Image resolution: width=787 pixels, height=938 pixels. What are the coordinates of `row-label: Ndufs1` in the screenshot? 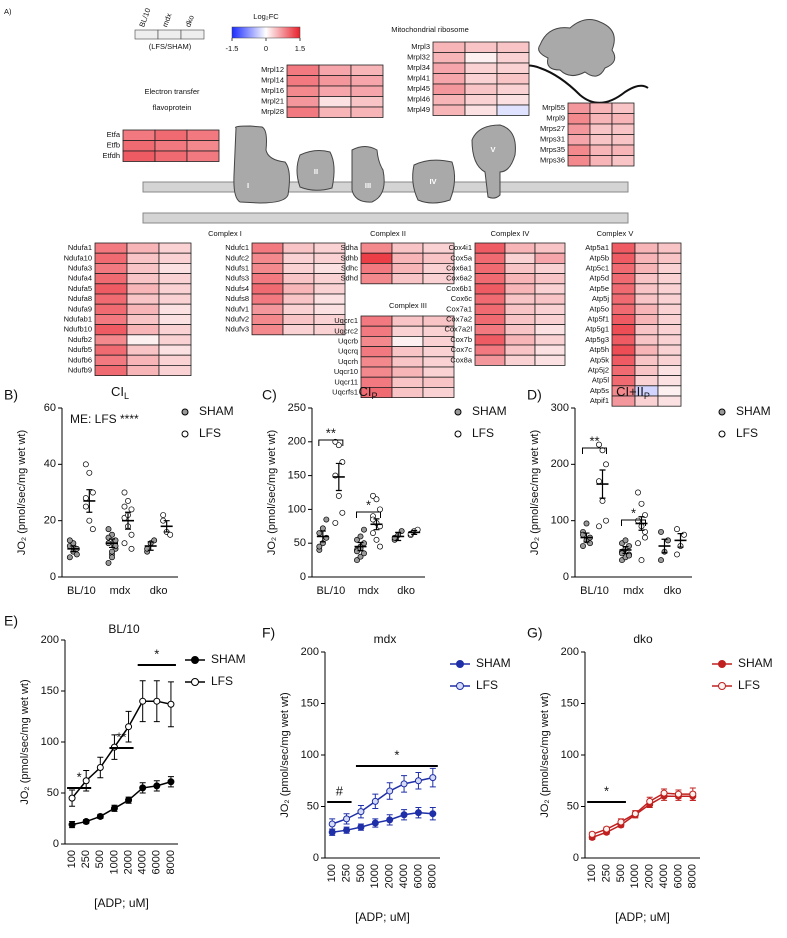 It's located at (237, 267).